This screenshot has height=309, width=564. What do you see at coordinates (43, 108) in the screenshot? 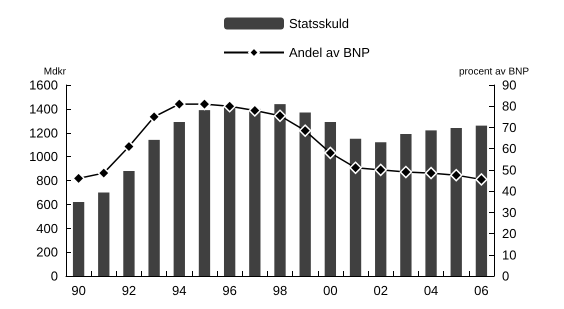
I see `y-tick-label: 1400` at bounding box center [43, 108].